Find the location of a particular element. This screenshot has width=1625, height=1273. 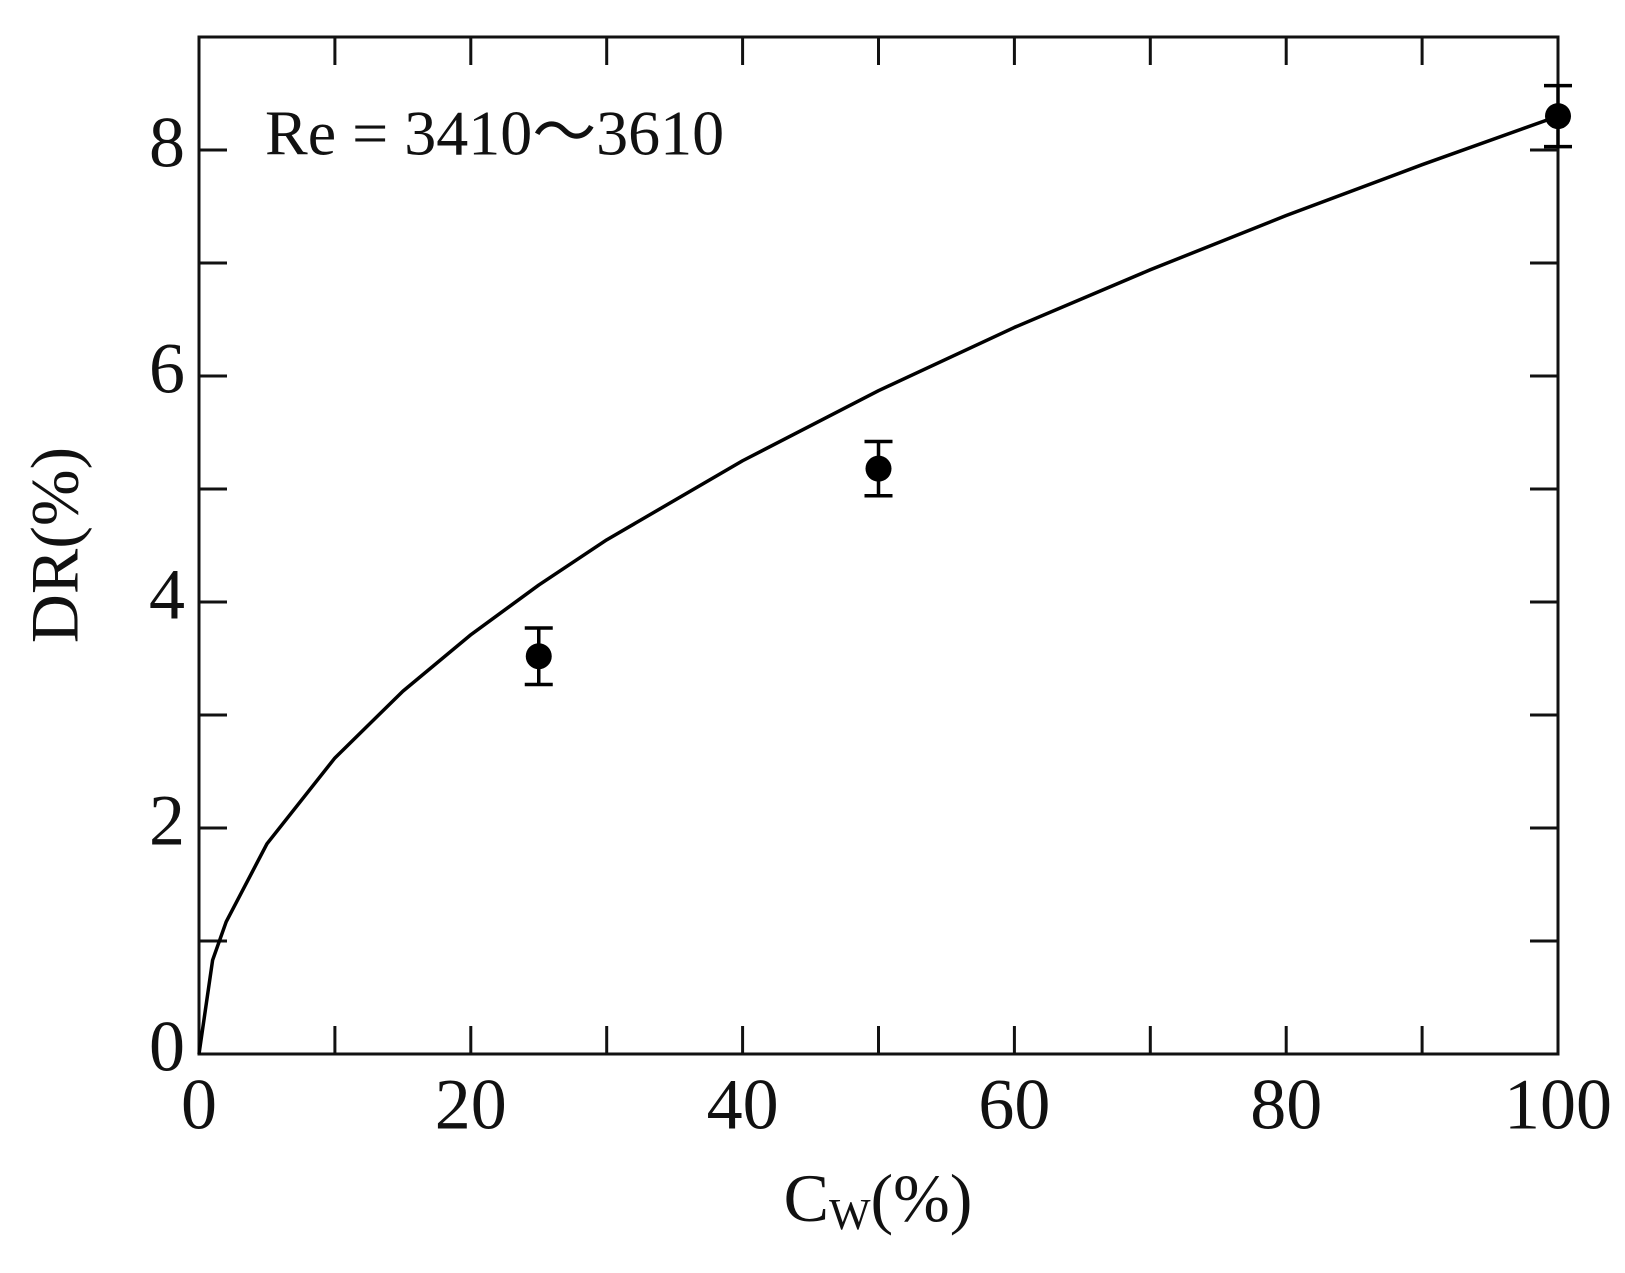

x-label-base: C is located at coordinates (806, 1198).